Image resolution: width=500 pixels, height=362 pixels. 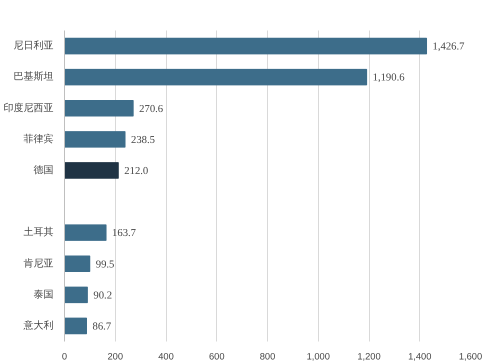 What do you see at coordinates (369, 357) in the screenshot?
I see `x-tick-label: 1,200` at bounding box center [369, 357].